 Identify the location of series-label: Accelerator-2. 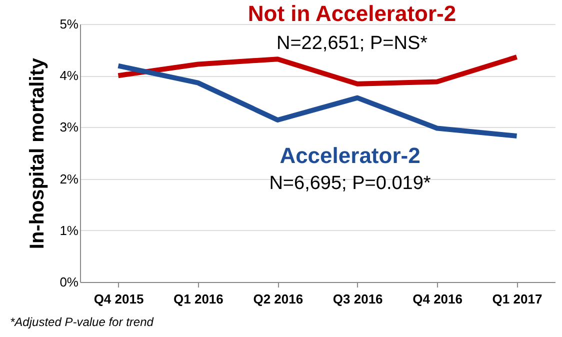
(350, 155).